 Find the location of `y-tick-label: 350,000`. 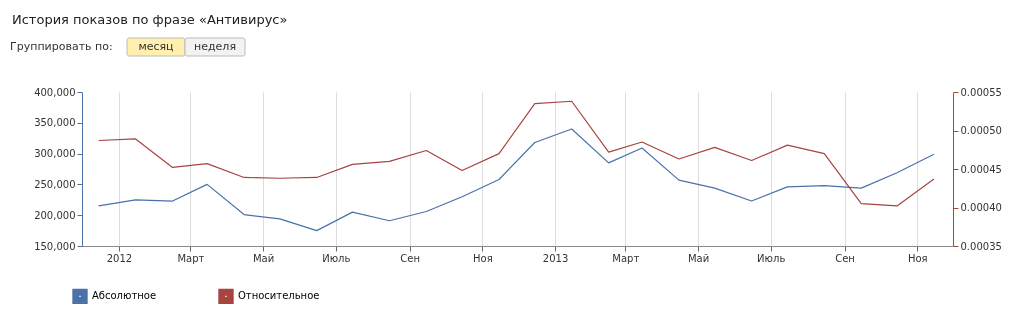

y-tick-label: 350,000 is located at coordinates (55, 123).